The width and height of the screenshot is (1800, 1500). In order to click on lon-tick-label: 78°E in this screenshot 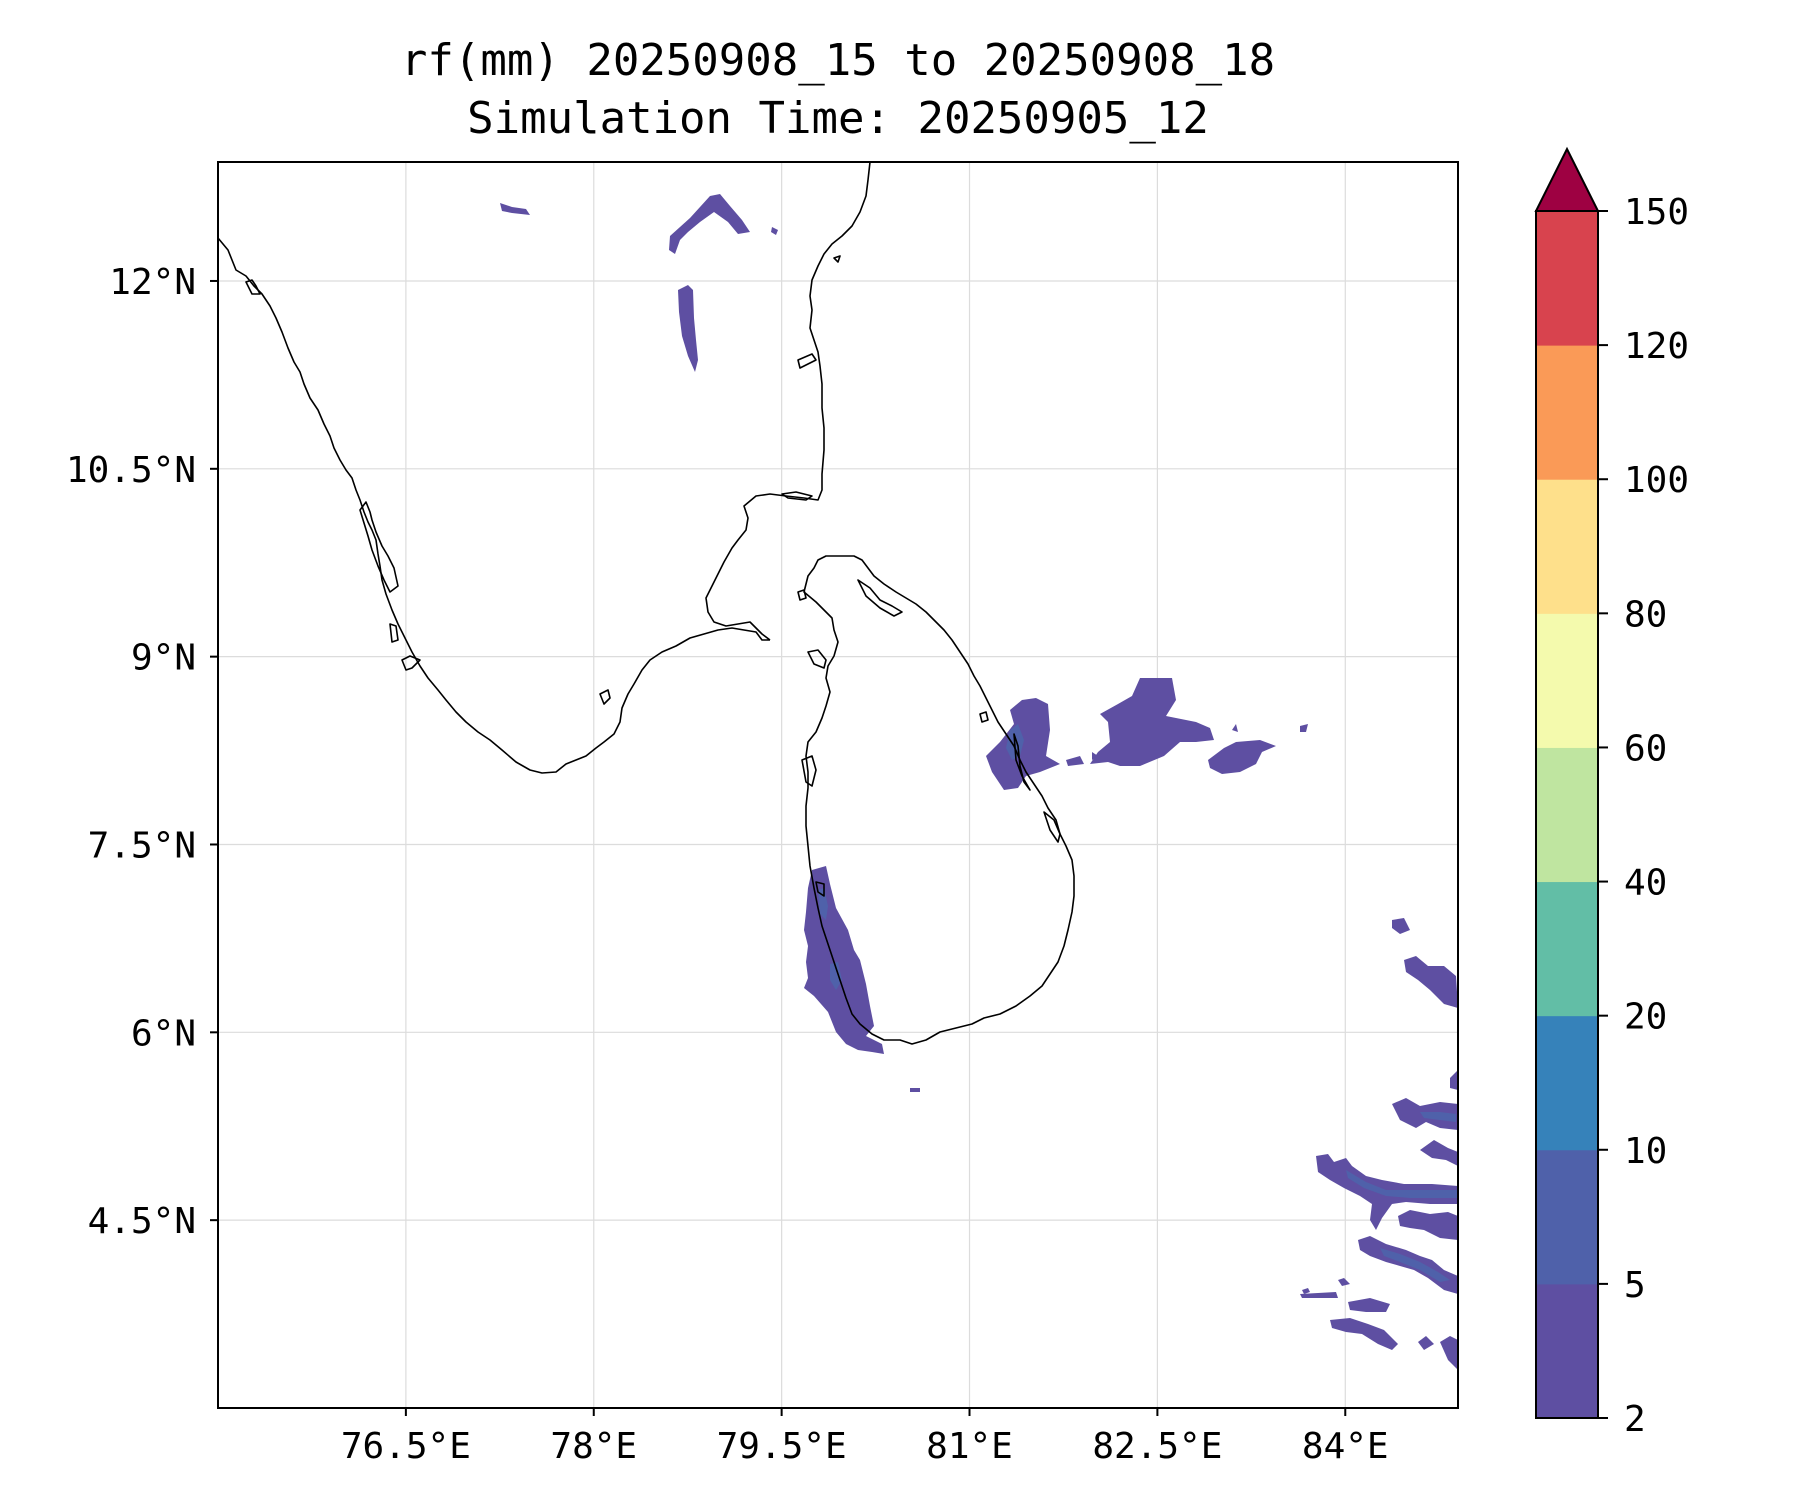, I will do `click(593, 1446)`.